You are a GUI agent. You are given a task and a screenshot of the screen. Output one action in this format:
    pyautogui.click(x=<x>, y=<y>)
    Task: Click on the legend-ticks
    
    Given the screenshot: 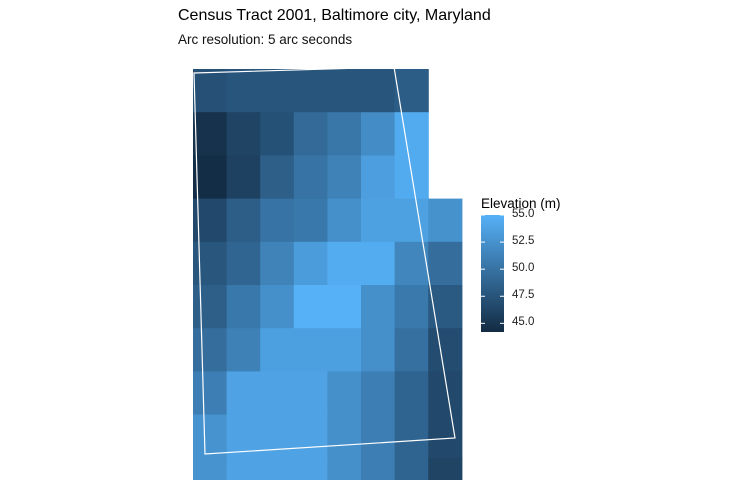 What is the action you would take?
    pyautogui.click(x=492, y=269)
    